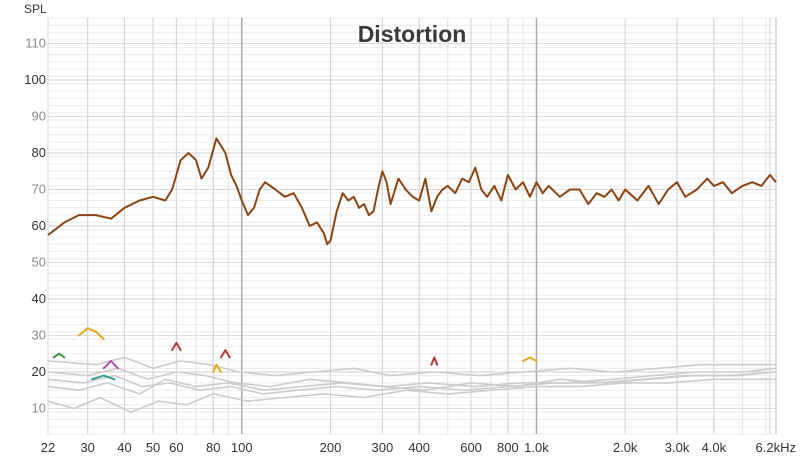  What do you see at coordinates (295, 354) in the screenshot?
I see `harmonic-accent-group` at bounding box center [295, 354].